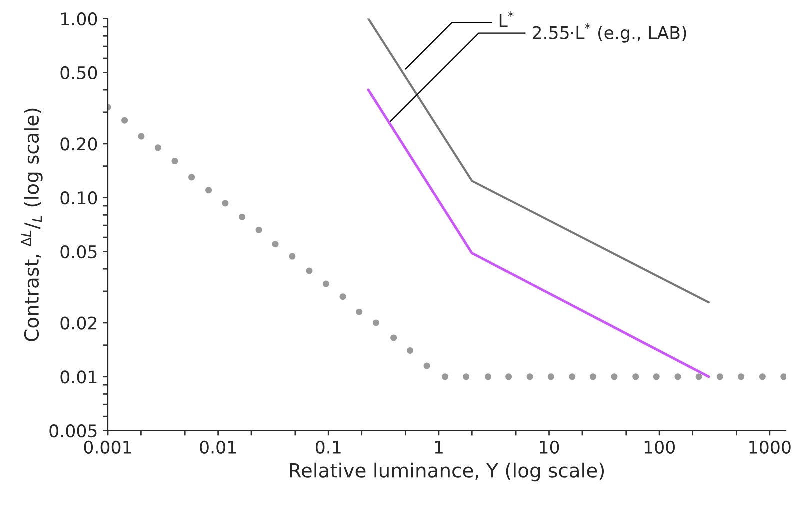 The height and width of the screenshot is (508, 812). I want to click on annotation: L$^{*}$, so click(507, 20).